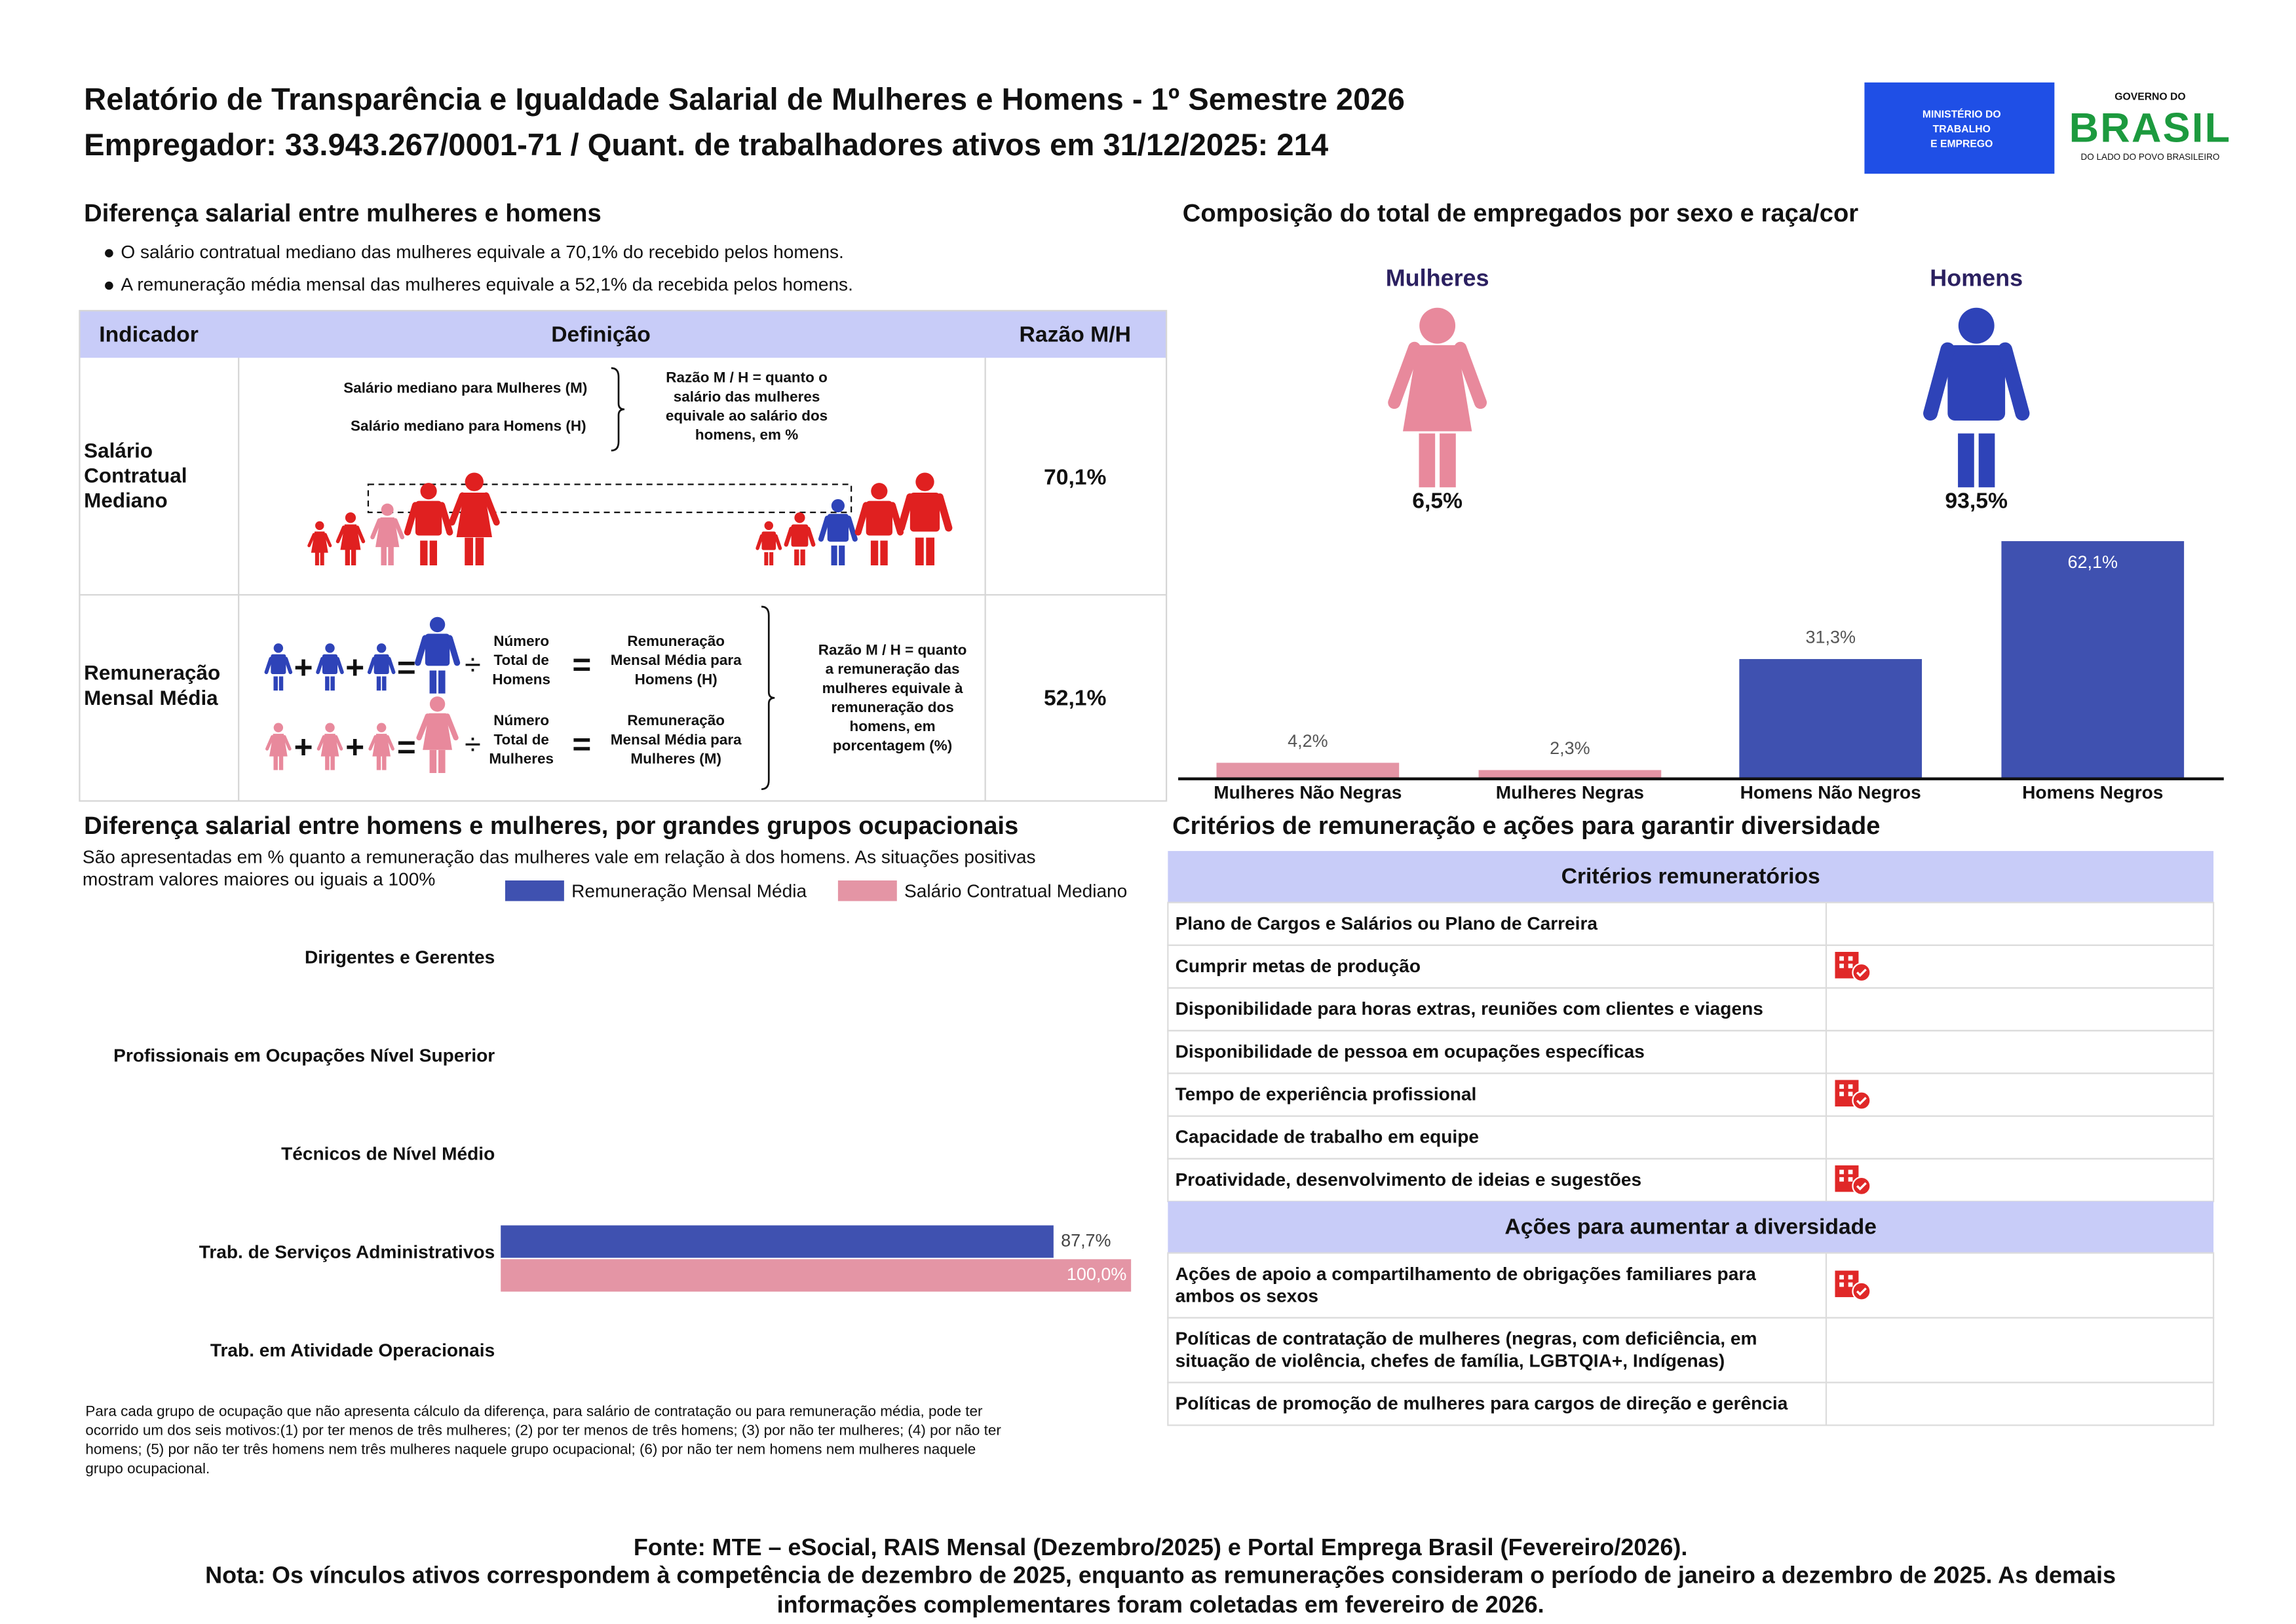  What do you see at coordinates (1075, 697) in the screenshot?
I see `ratio-value: 52,1%` at bounding box center [1075, 697].